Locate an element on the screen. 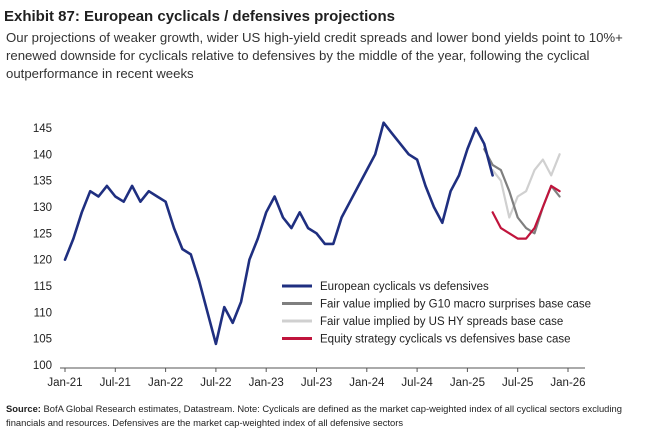  x-tick-label: Jul-24 is located at coordinates (417, 383).